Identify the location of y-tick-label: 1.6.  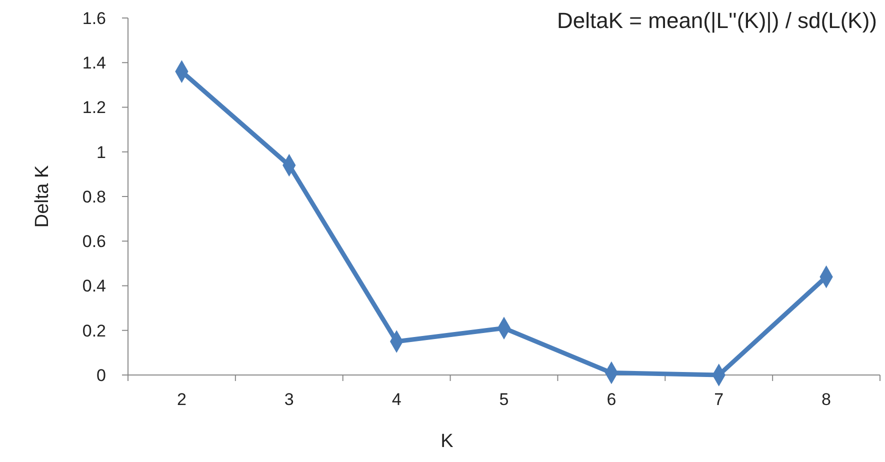
(94, 18).